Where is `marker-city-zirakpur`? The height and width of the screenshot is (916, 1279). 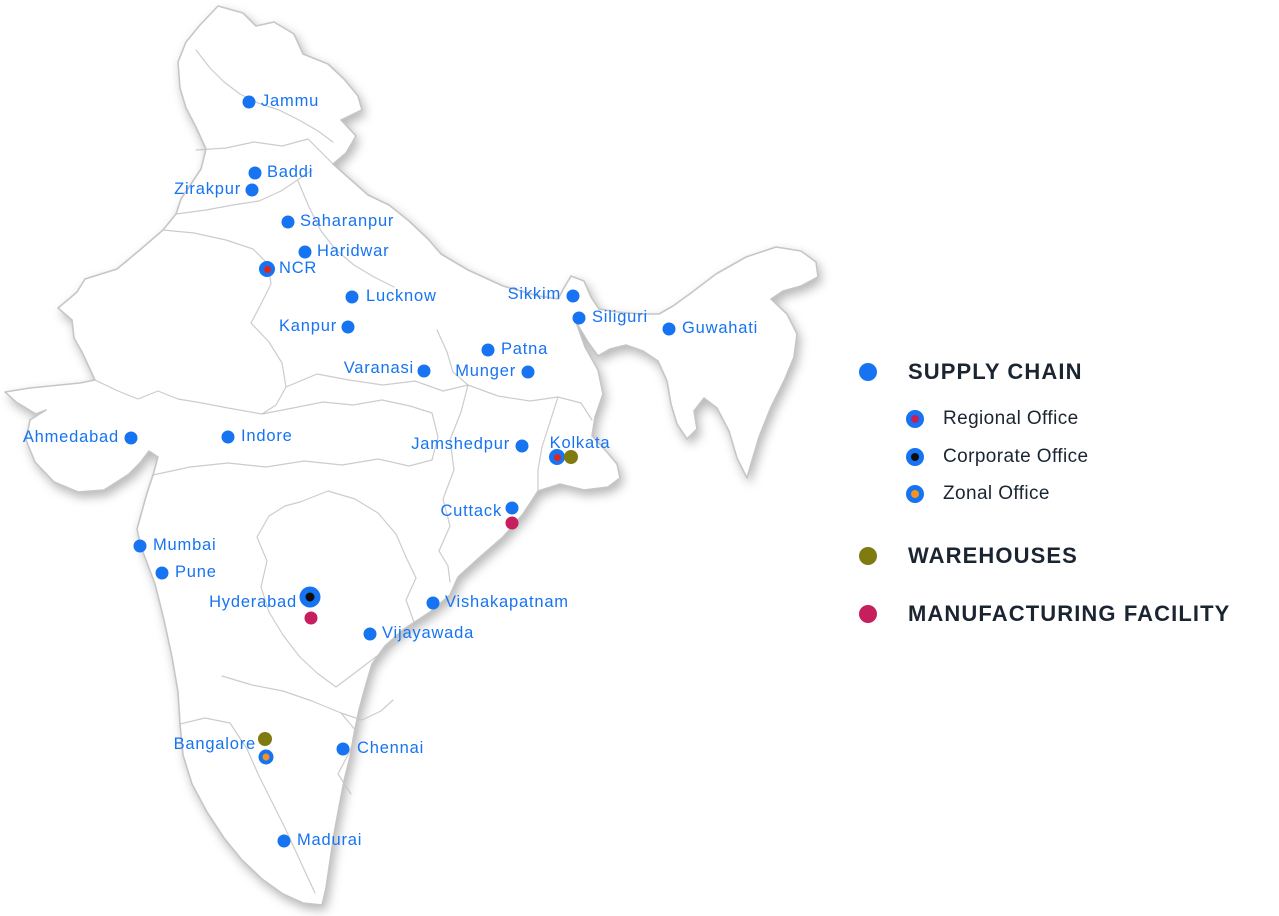
marker-city-zirakpur is located at coordinates (252, 190).